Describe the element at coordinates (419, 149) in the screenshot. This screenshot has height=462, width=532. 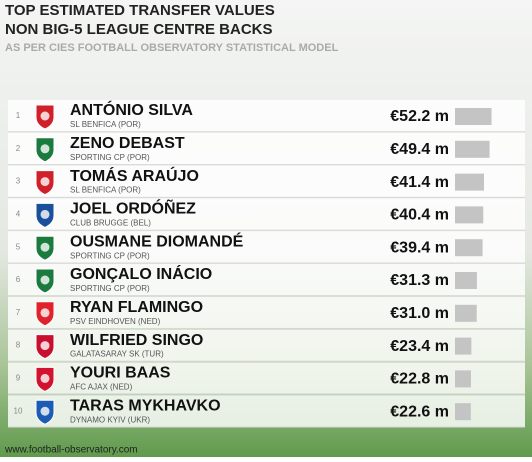
I see `value-label: €49.4 m` at that location.